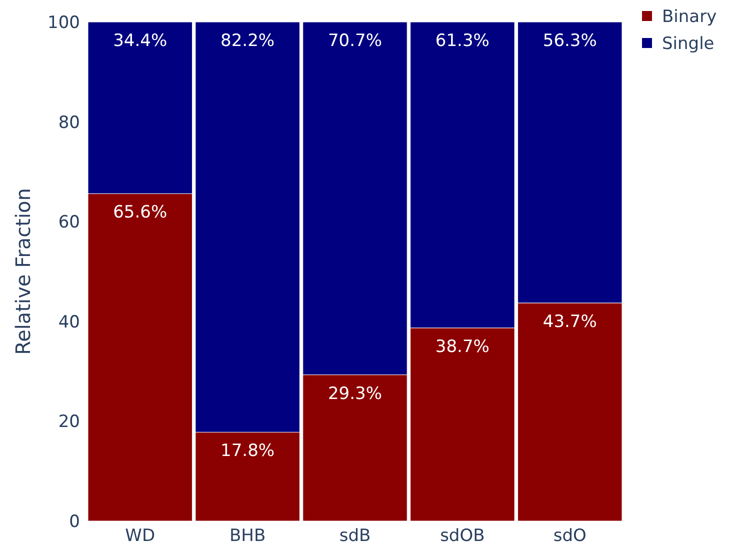 Image resolution: width=735 pixels, height=547 pixels. I want to click on x-tick-label: sdB, so click(355, 536).